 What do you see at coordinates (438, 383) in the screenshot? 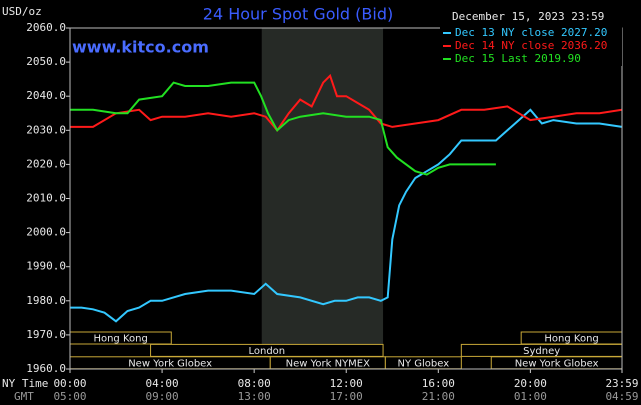
I see `x-tick-label: 16:00` at bounding box center [438, 383].